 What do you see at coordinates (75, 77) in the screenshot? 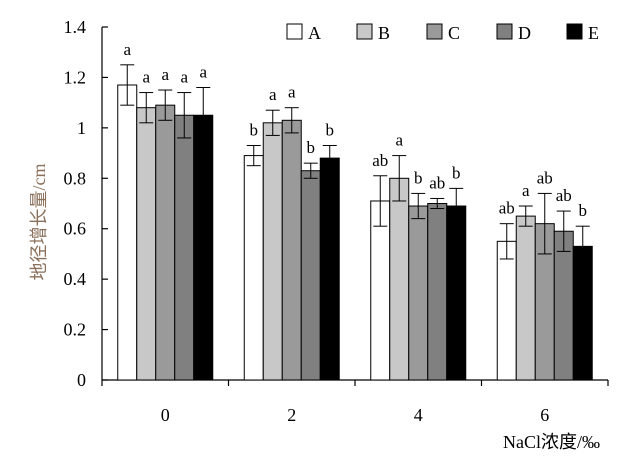
I see `y-tick-label: 1.2` at bounding box center [75, 77].